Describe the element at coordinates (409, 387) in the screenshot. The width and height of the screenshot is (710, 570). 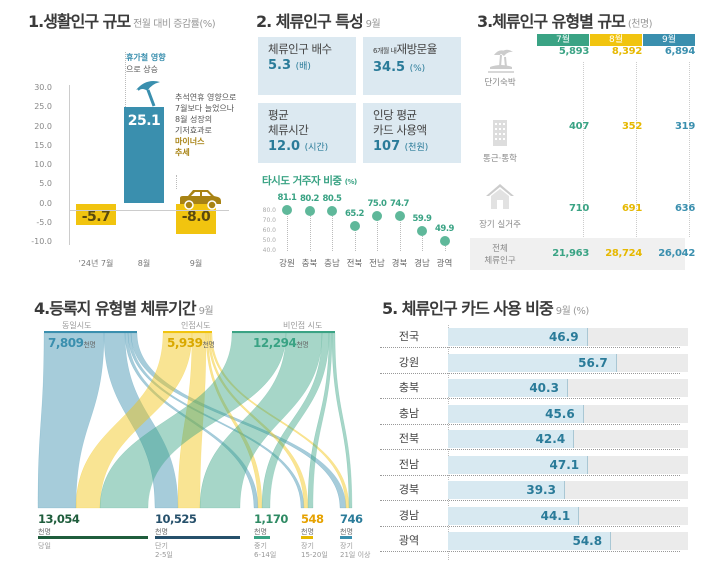
I see `region-label: 충북` at that location.